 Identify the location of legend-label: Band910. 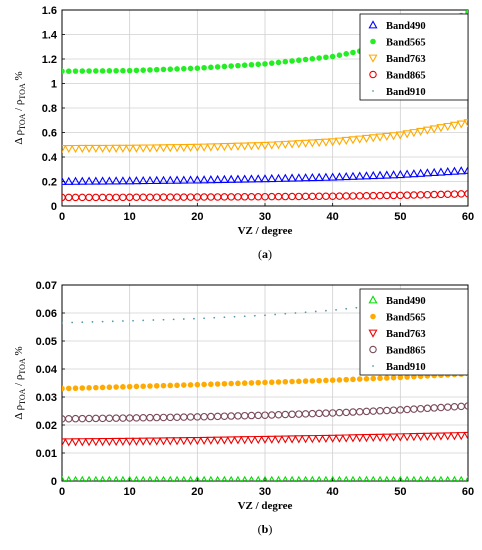
(406, 92).